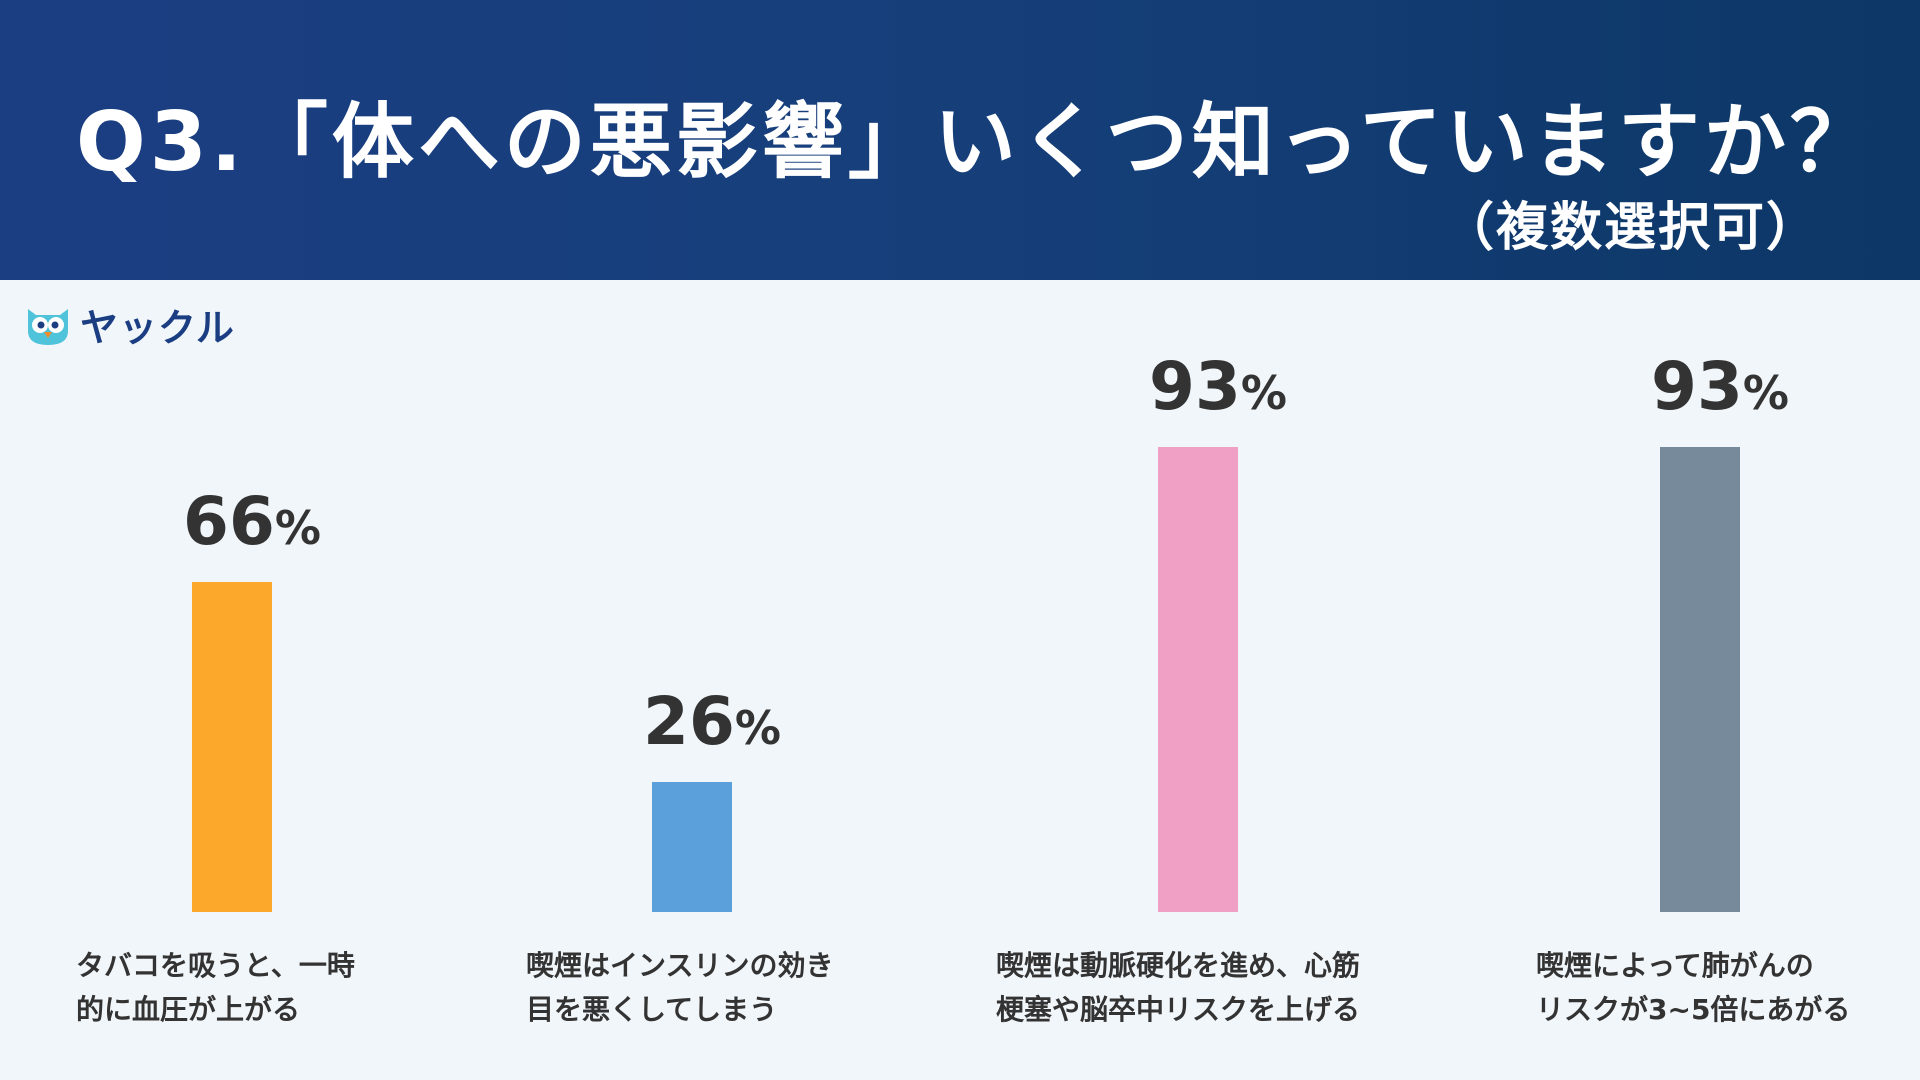  I want to click on owl-icon, so click(48, 327).